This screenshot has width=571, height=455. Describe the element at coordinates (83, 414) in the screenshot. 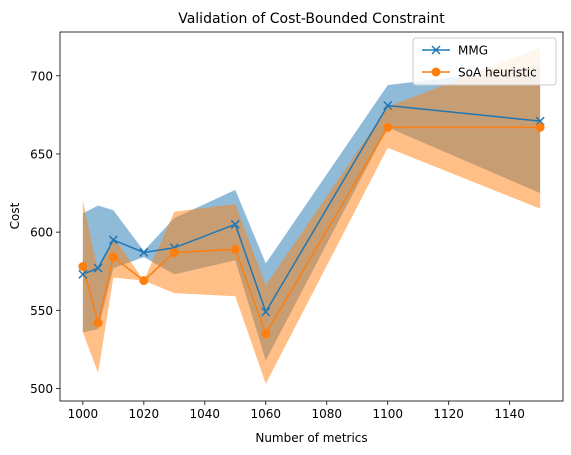

I see `x-tick-label: 1000` at that location.